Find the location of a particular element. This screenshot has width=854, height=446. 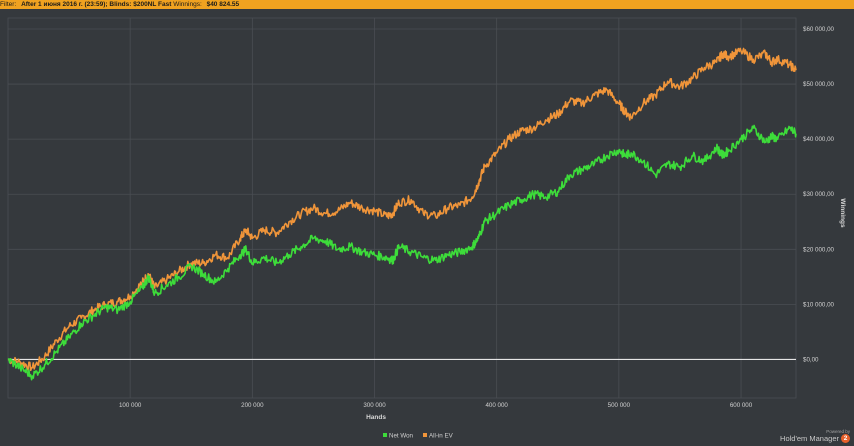

y-tick-label: $60 000,00 is located at coordinates (819, 29).